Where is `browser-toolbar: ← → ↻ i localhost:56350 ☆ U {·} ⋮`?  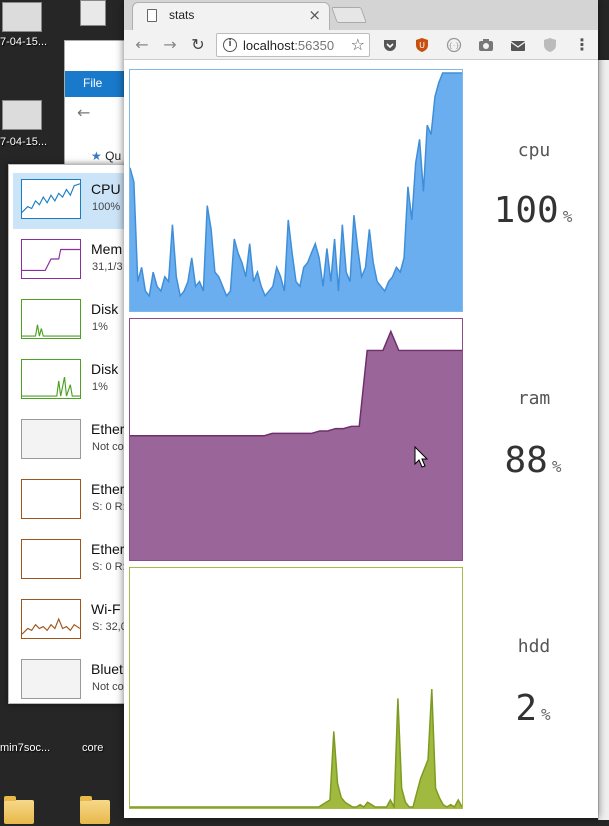
browser-toolbar: ← → ↻ i localhost:56350 ☆ U {·} ⋮ is located at coordinates (361, 45).